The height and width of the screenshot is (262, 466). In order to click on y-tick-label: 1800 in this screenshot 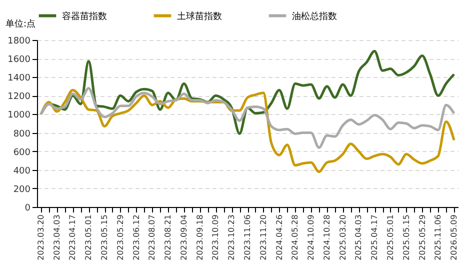, I will do `click(19, 41)`.